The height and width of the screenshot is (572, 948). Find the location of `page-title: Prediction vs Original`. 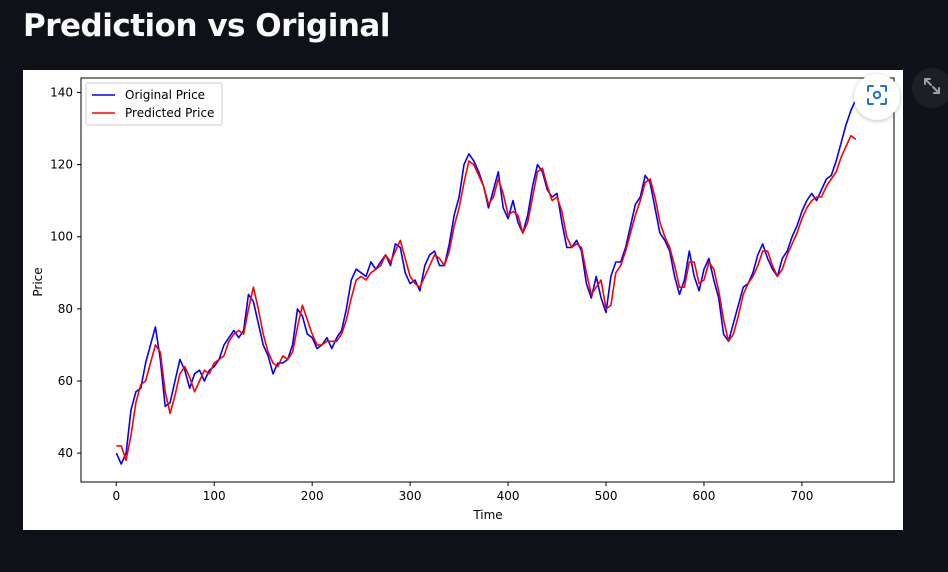

page-title: Prediction vs Original is located at coordinates (206, 26).